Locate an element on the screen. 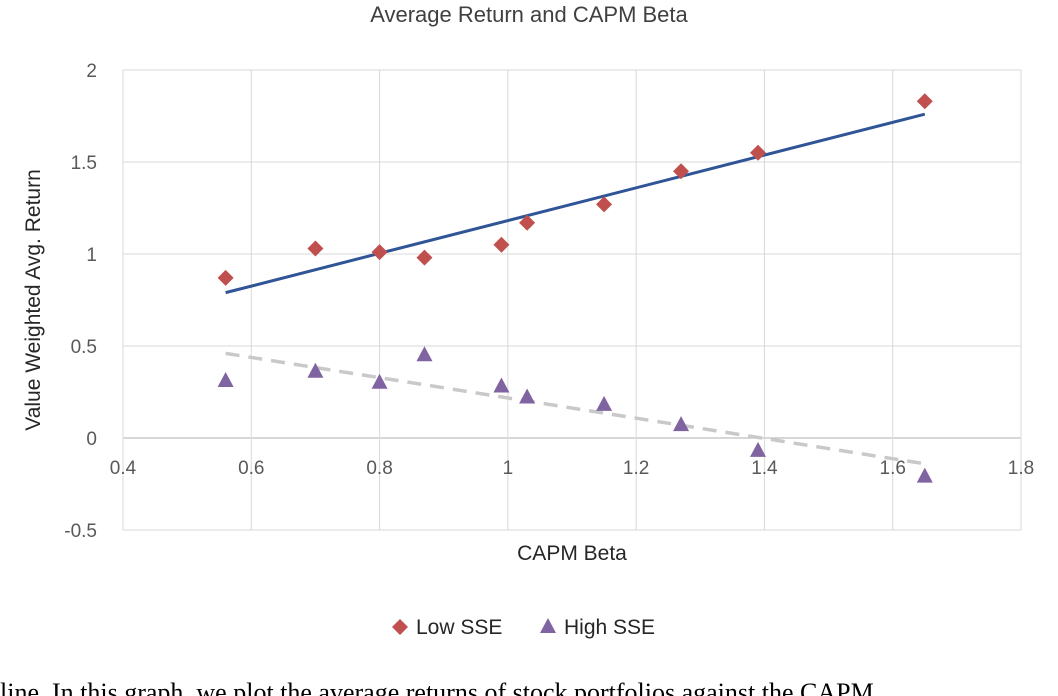 The width and height of the screenshot is (1058, 696). y-tick-label: 0.5 is located at coordinates (84, 347).